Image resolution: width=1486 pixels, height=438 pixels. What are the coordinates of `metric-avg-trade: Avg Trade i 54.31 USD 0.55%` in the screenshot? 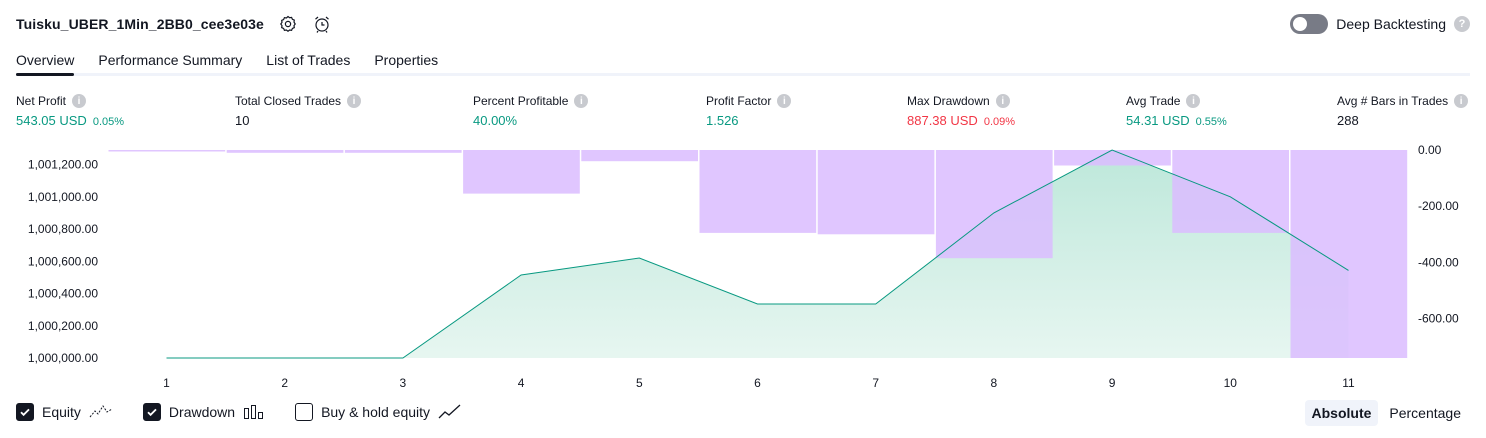 It's located at (1176, 112).